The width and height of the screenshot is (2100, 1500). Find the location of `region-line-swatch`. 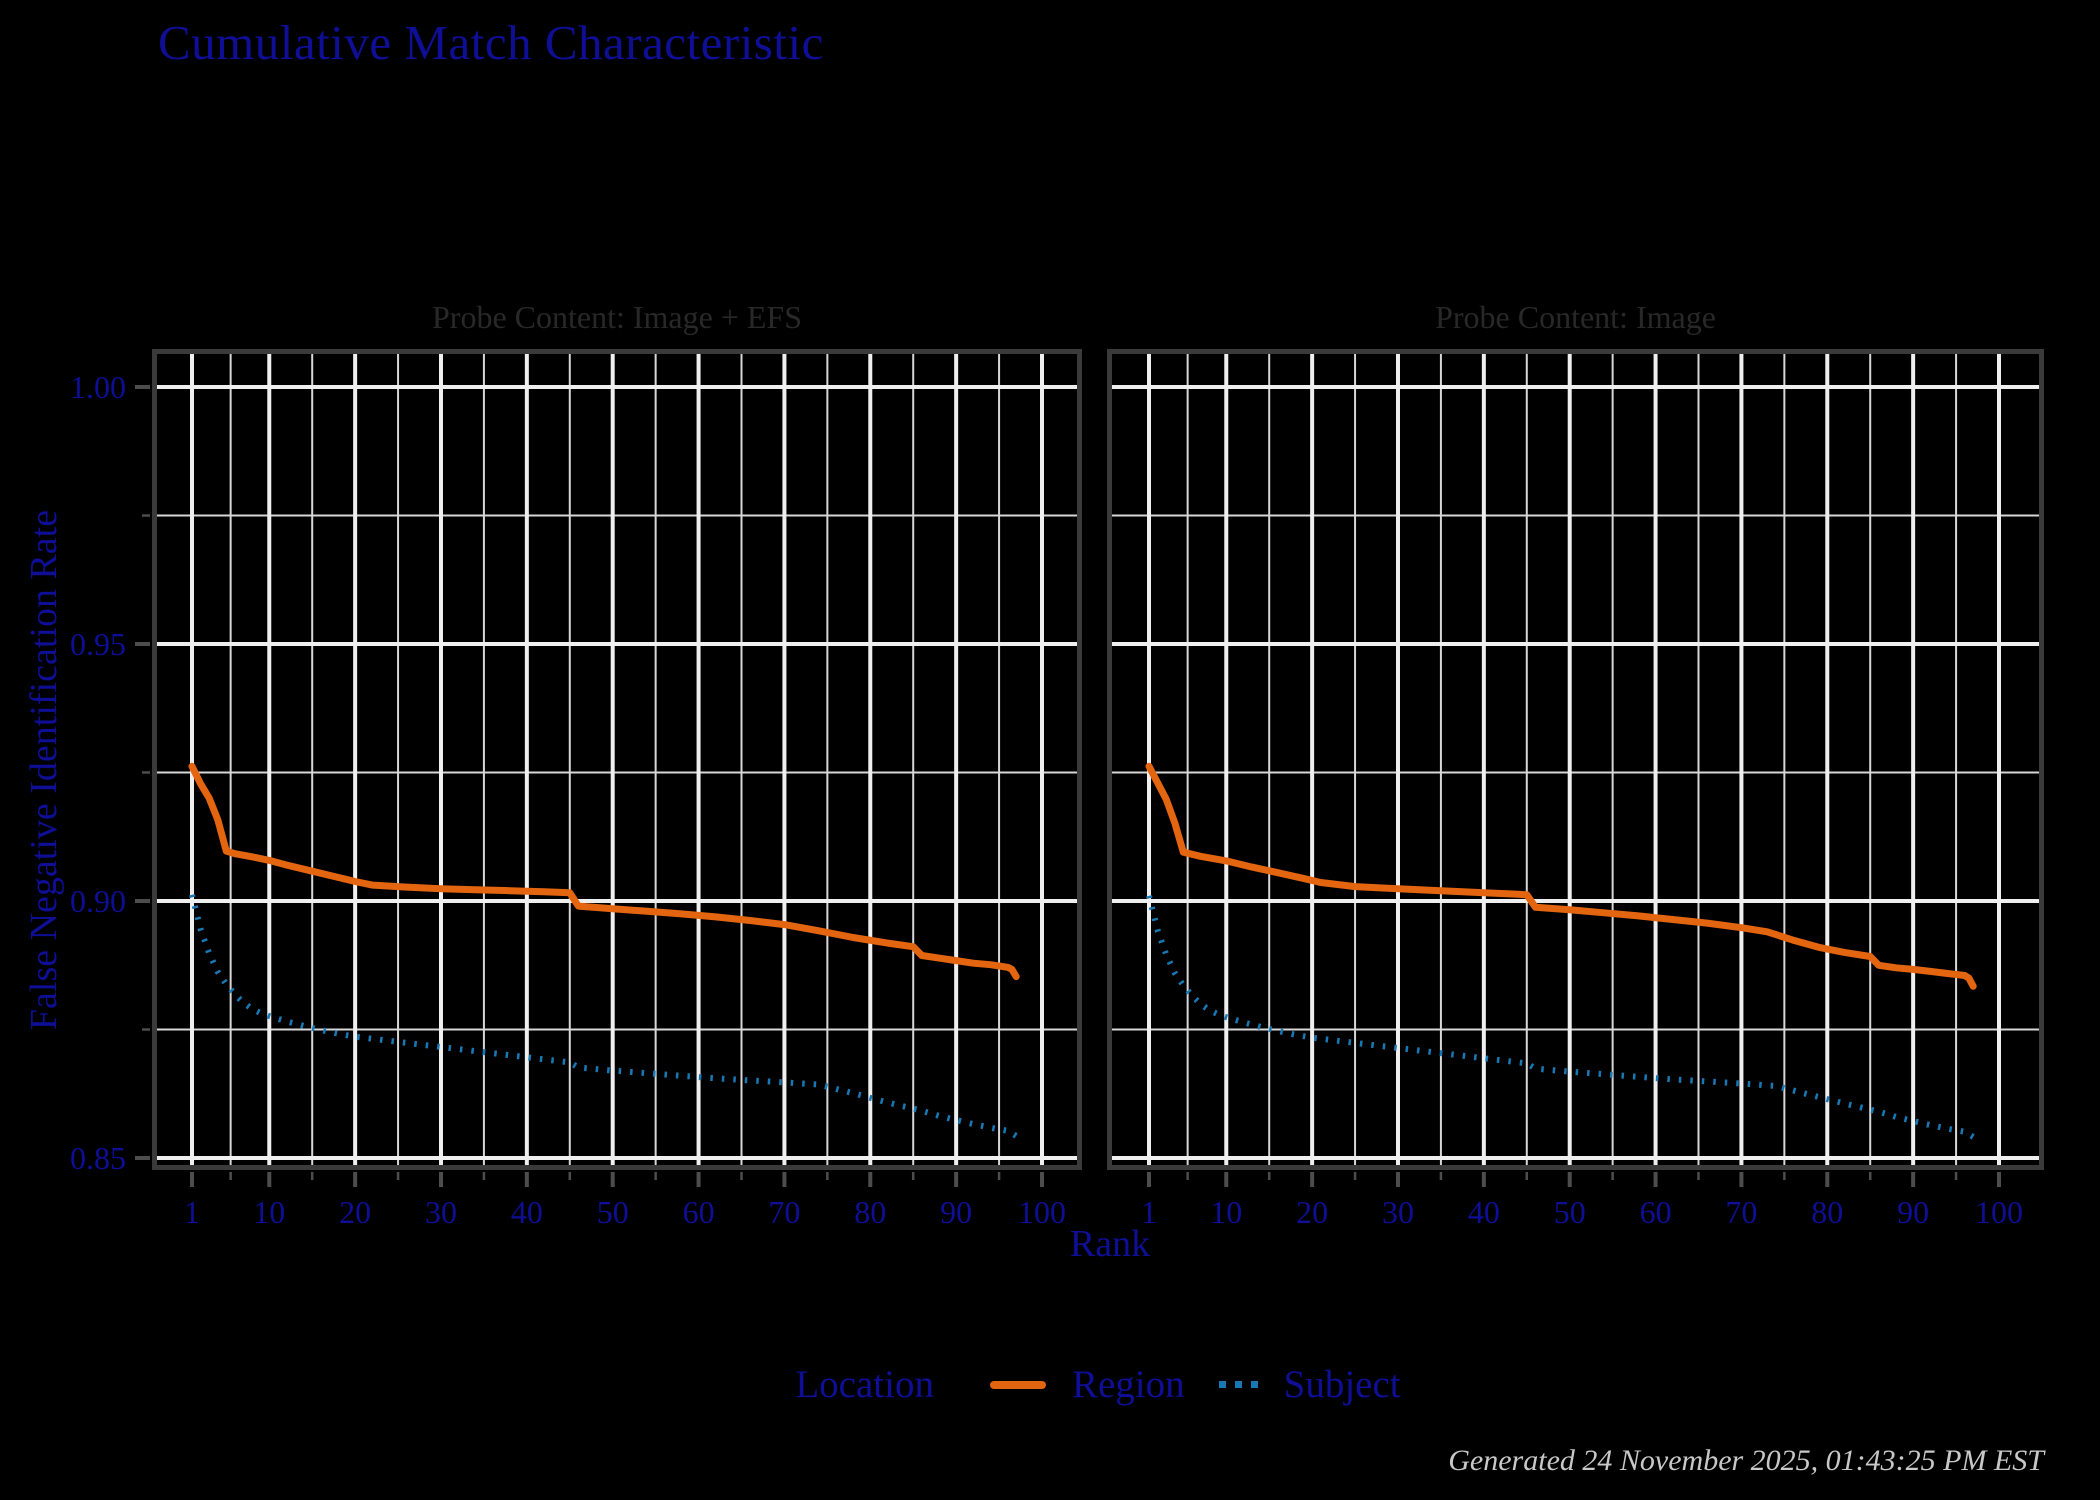

region-line-swatch is located at coordinates (1017, 1384).